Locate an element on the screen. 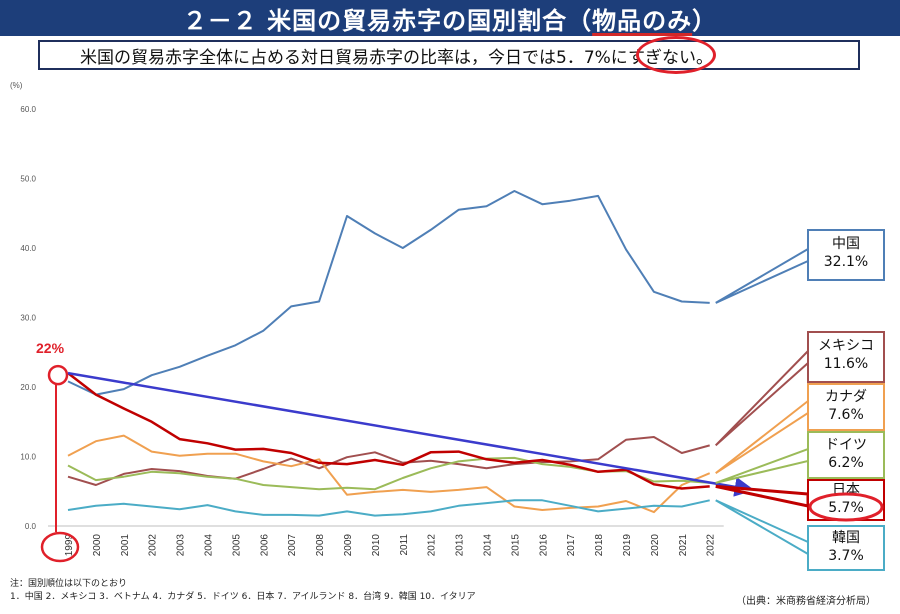  y-tick-label: 0.0 is located at coordinates (31, 526).